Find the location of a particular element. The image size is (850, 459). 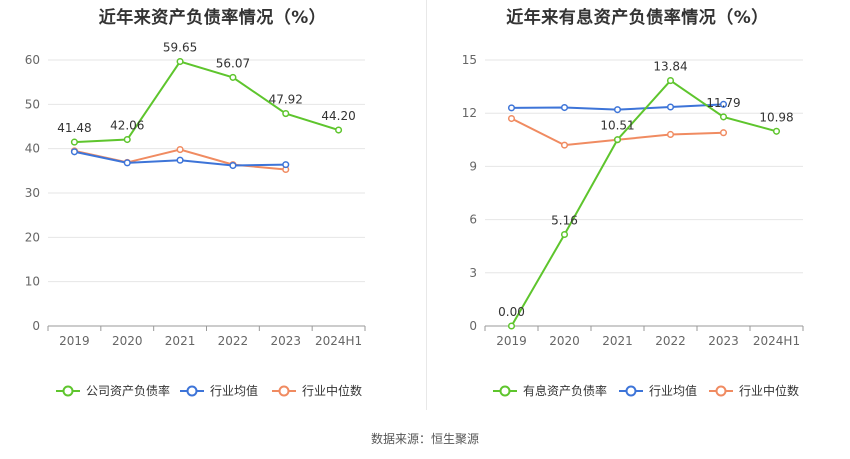

y-tick-label: 30 is located at coordinates (32, 193).